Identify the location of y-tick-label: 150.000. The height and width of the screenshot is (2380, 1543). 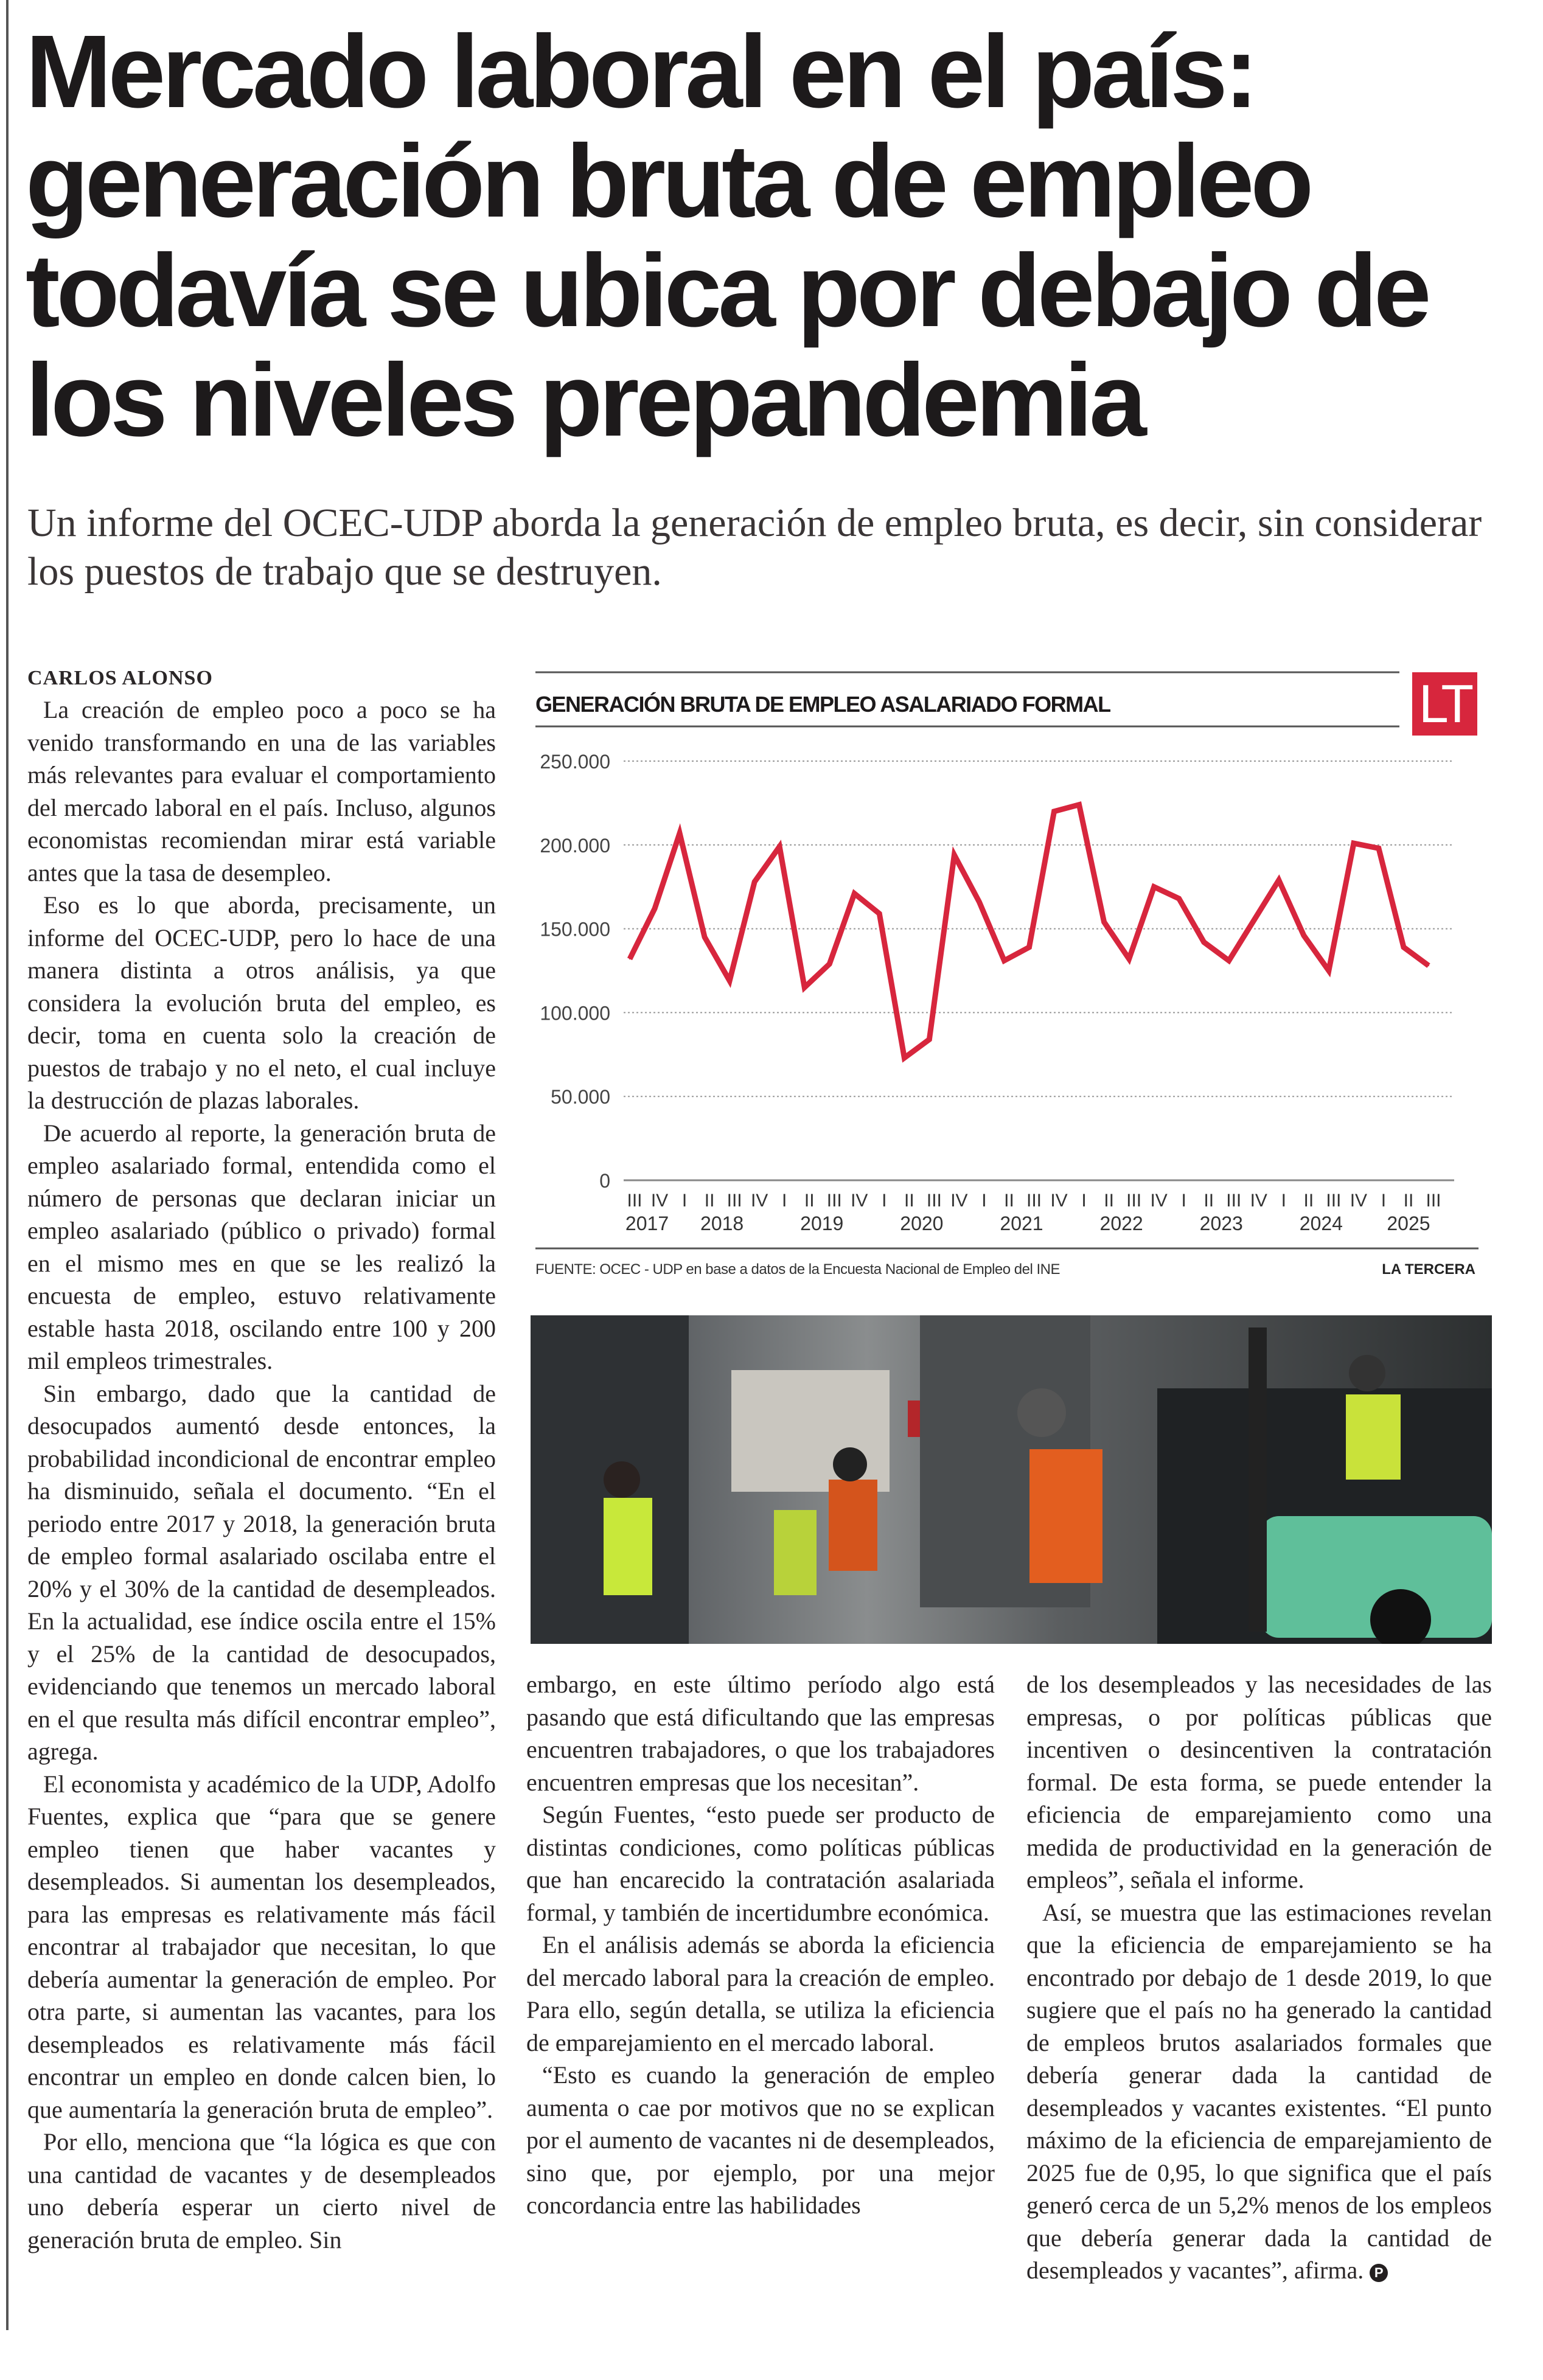
(575, 930).